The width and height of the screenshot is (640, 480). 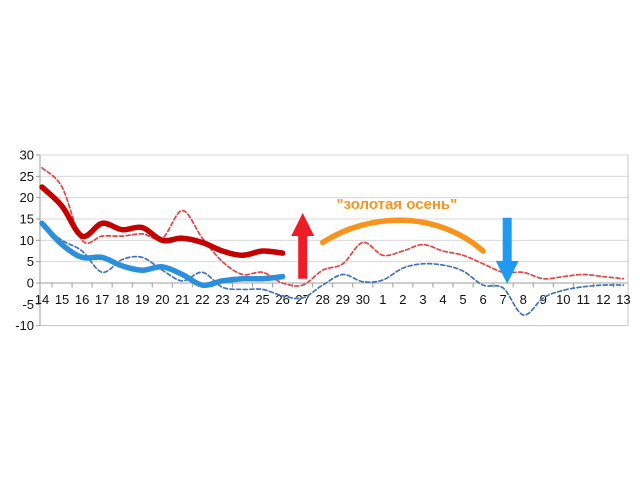 I want to click on y-tick-label: 30, so click(x=27, y=155).